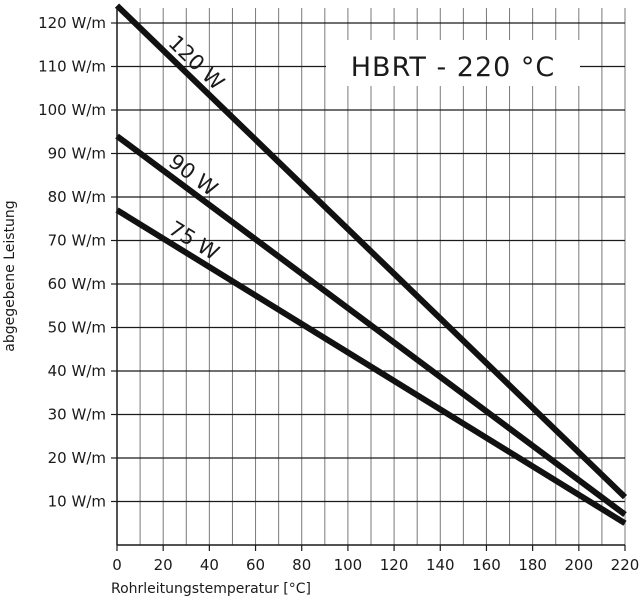 Image resolution: width=641 pixels, height=600 pixels. Describe the element at coordinates (77, 154) in the screenshot. I see `y-tick-label: 90 W/m` at that location.